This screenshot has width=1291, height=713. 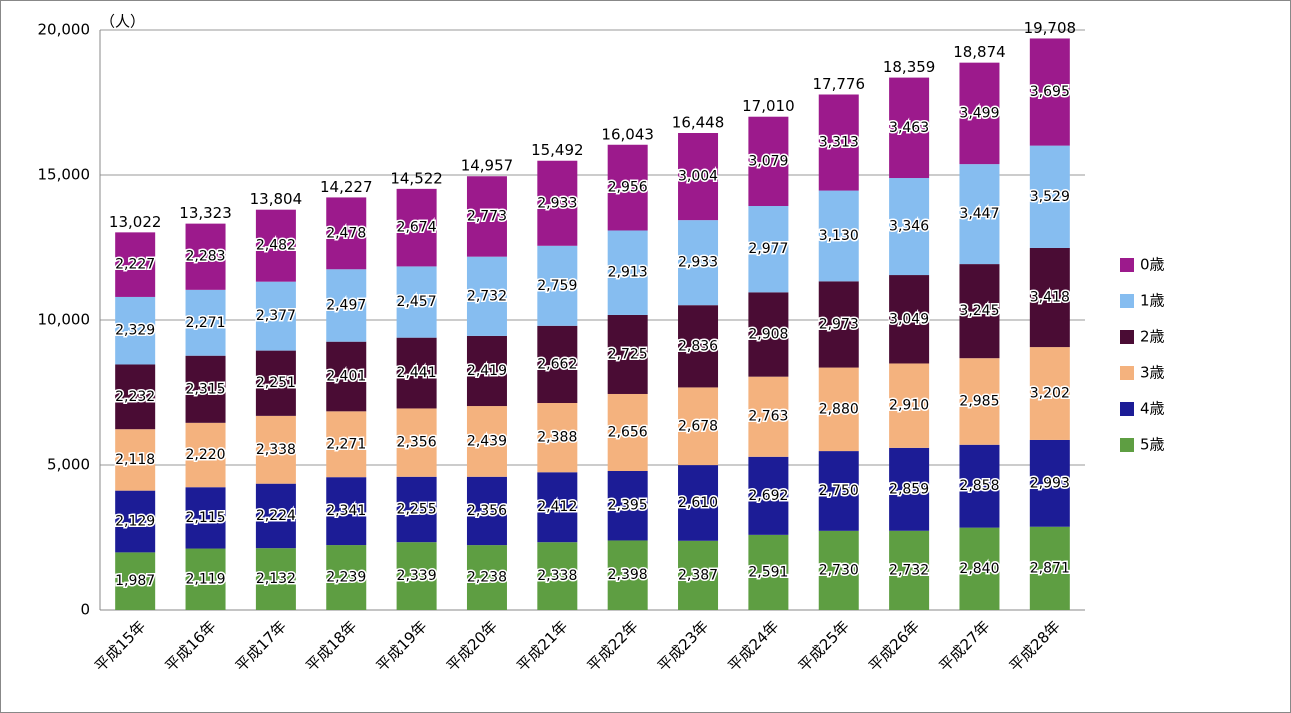 What do you see at coordinates (135, 397) in the screenshot?
I see `value-label: 2,232` at bounding box center [135, 397].